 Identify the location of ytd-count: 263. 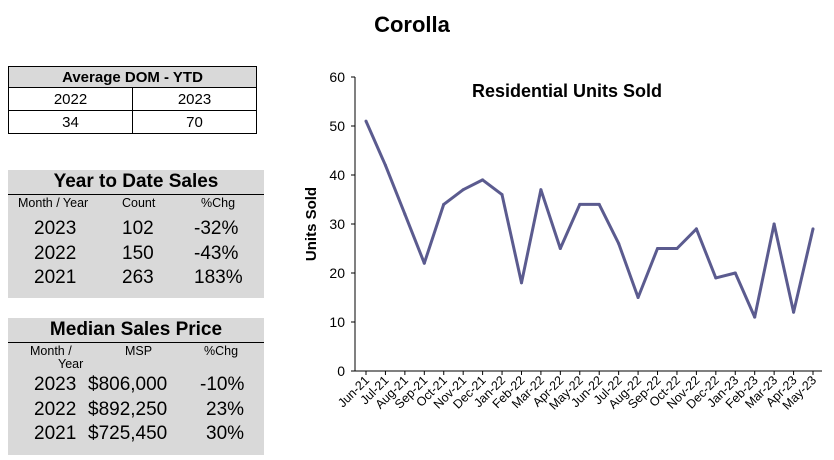
(138, 277).